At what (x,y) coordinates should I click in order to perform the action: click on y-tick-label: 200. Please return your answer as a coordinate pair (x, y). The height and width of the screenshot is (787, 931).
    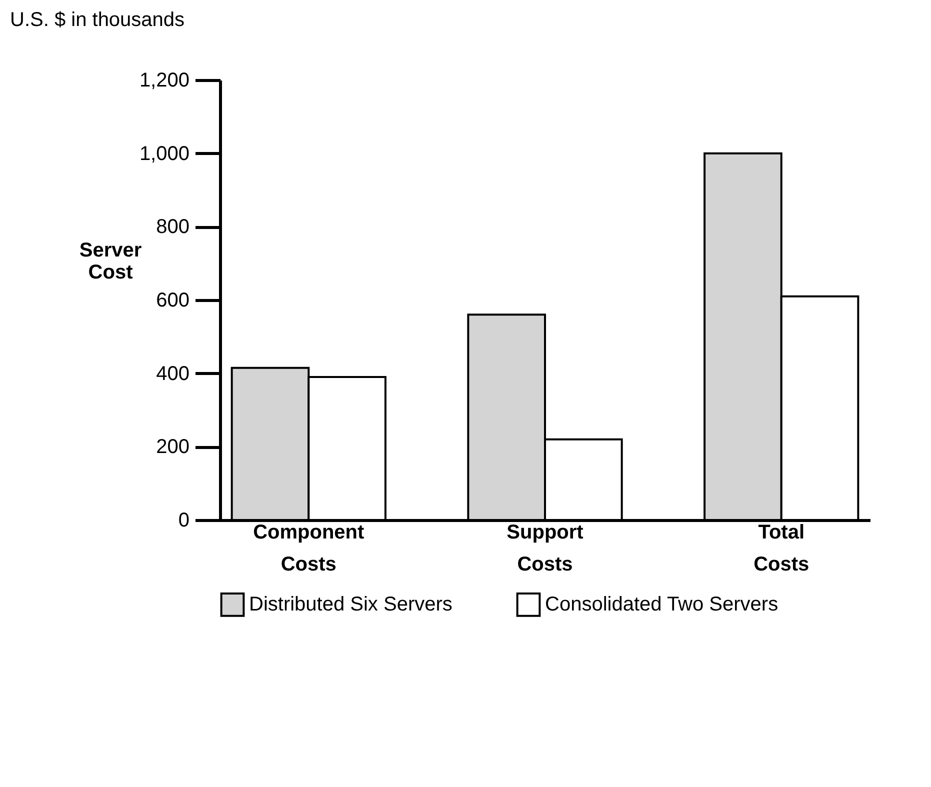
    Looking at the image, I should click on (173, 447).